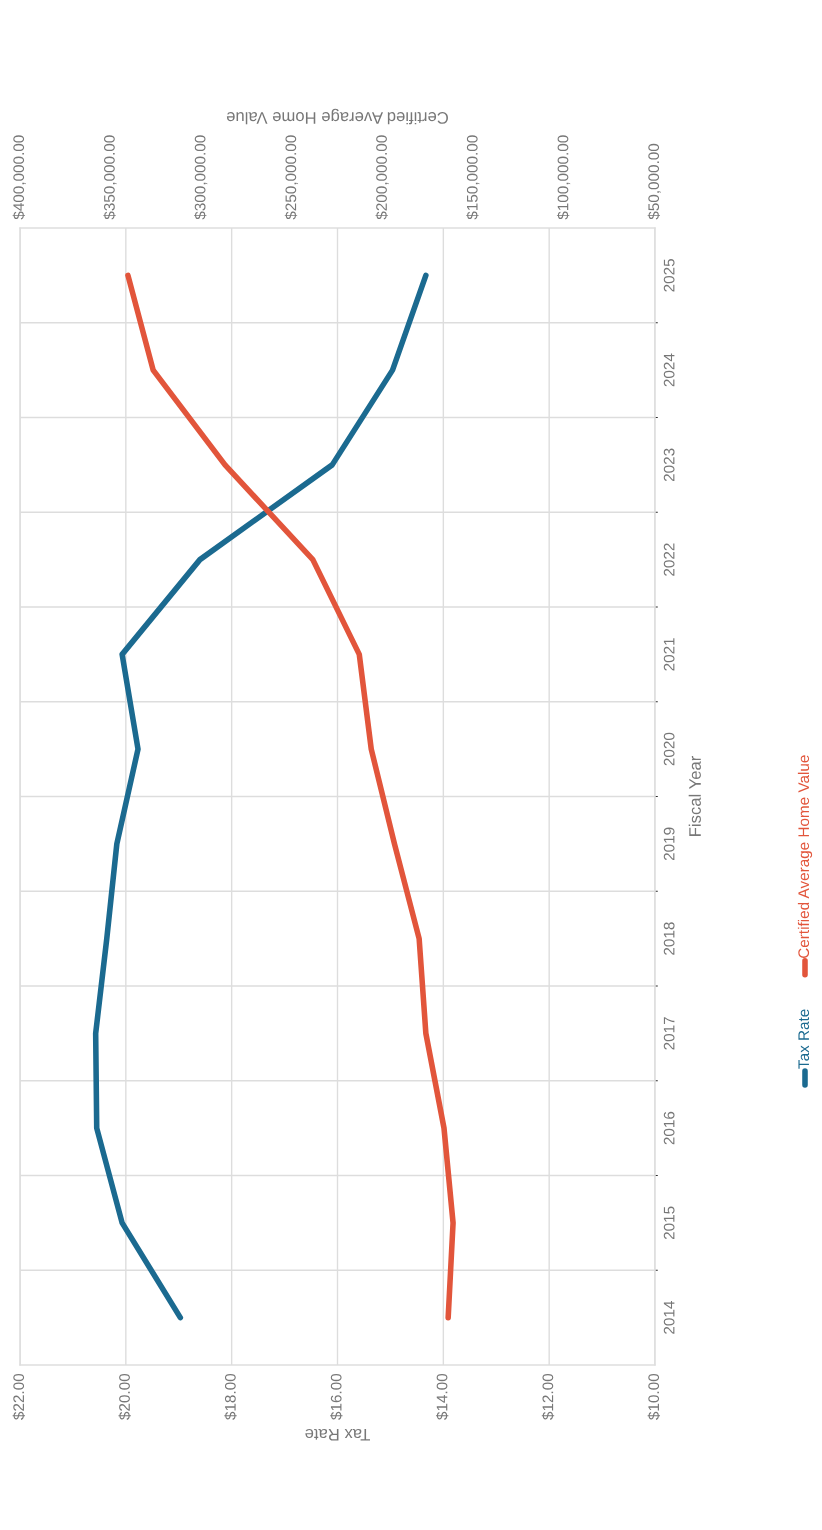 This screenshot has height=1530, width=822. What do you see at coordinates (473, 177) in the screenshot?
I see `x2-tick-label: $150,000.00` at bounding box center [473, 177].